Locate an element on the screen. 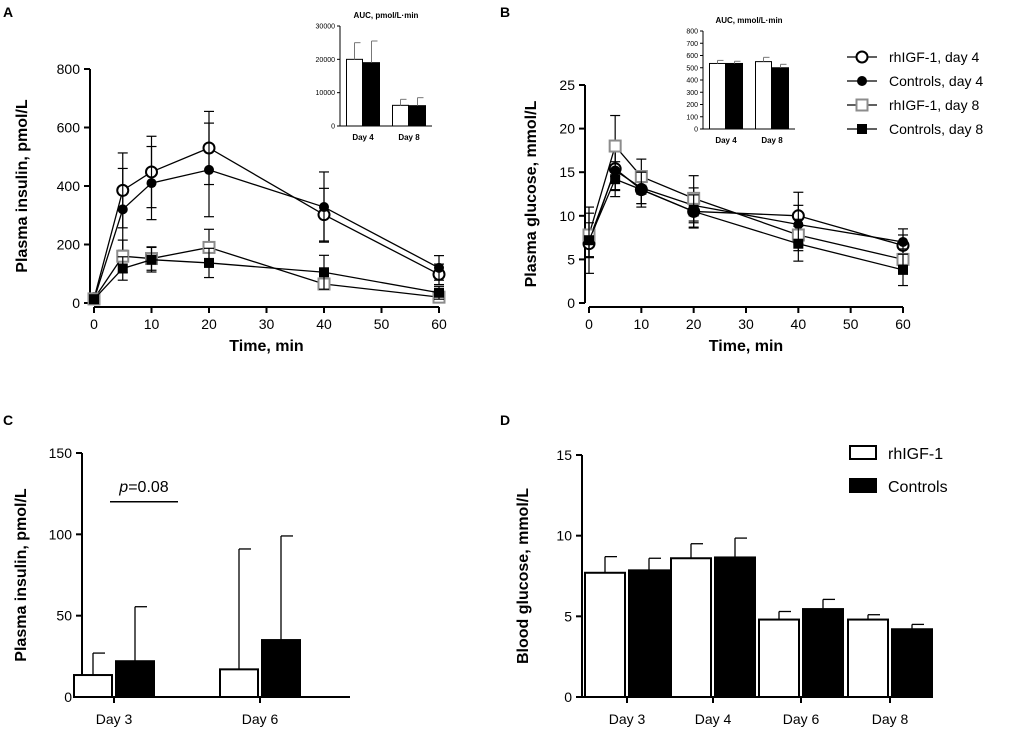 This screenshot has height=741, width=1021. inset-y-tick-label: 20000 is located at coordinates (326, 60).